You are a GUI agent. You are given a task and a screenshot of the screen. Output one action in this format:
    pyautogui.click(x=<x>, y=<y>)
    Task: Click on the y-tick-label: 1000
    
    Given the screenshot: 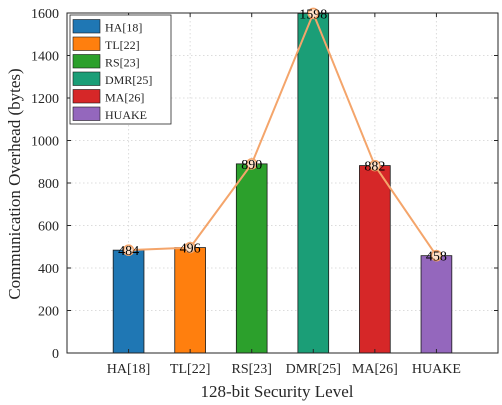 What is the action you would take?
    pyautogui.click(x=45, y=142)
    